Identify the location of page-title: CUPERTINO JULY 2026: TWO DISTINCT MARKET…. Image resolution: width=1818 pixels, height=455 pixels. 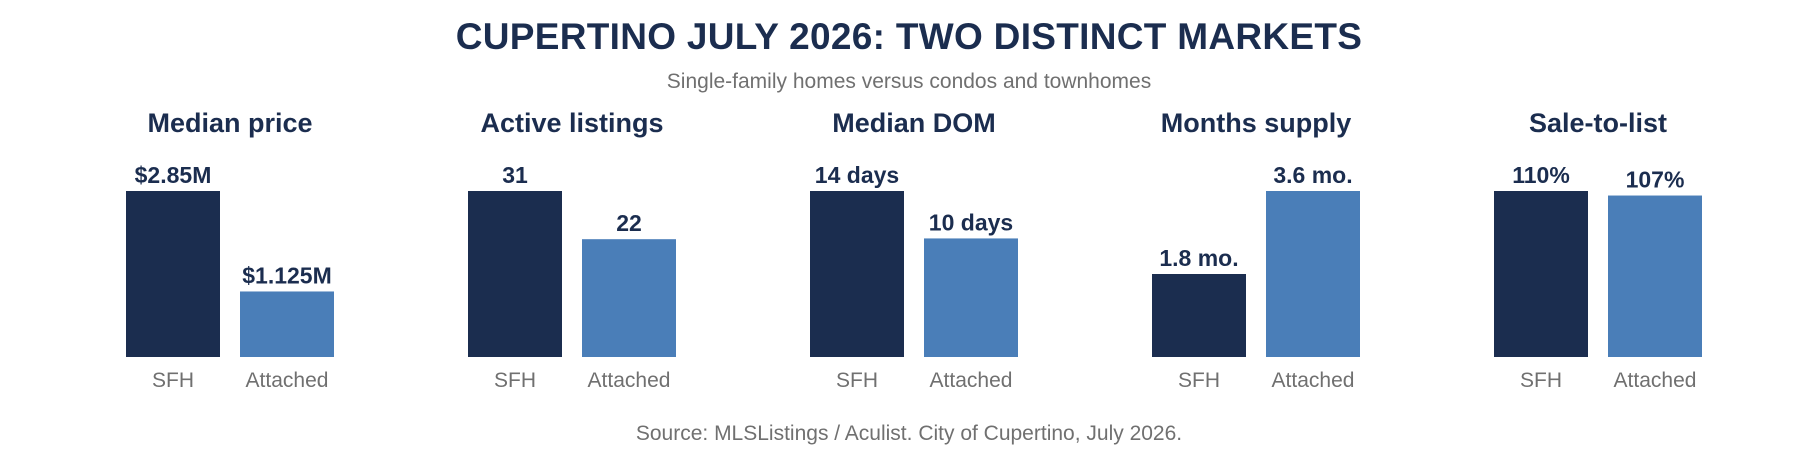
(909, 36).